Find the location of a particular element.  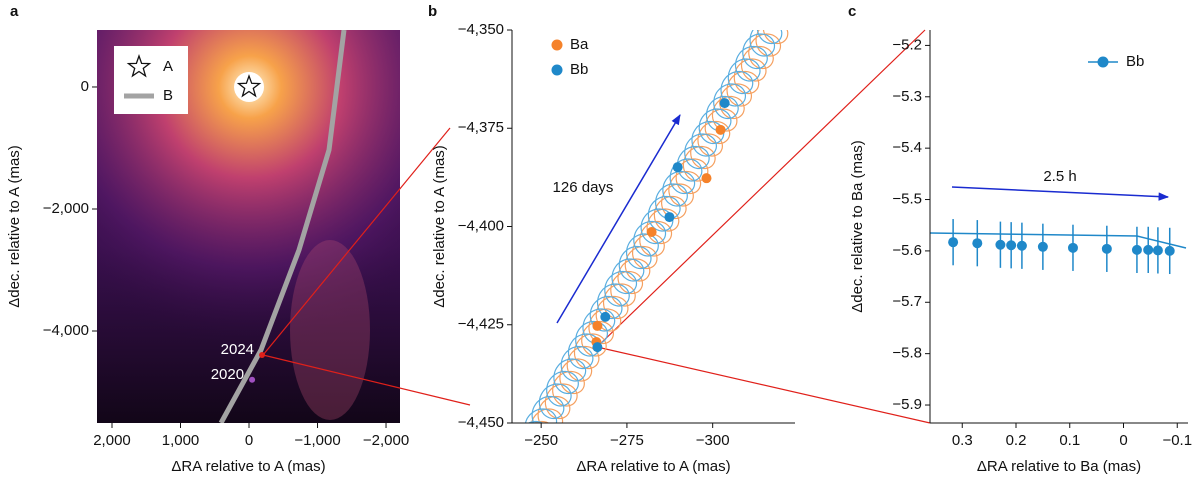

x-tick-label: −1,000 is located at coordinates (317, 440).